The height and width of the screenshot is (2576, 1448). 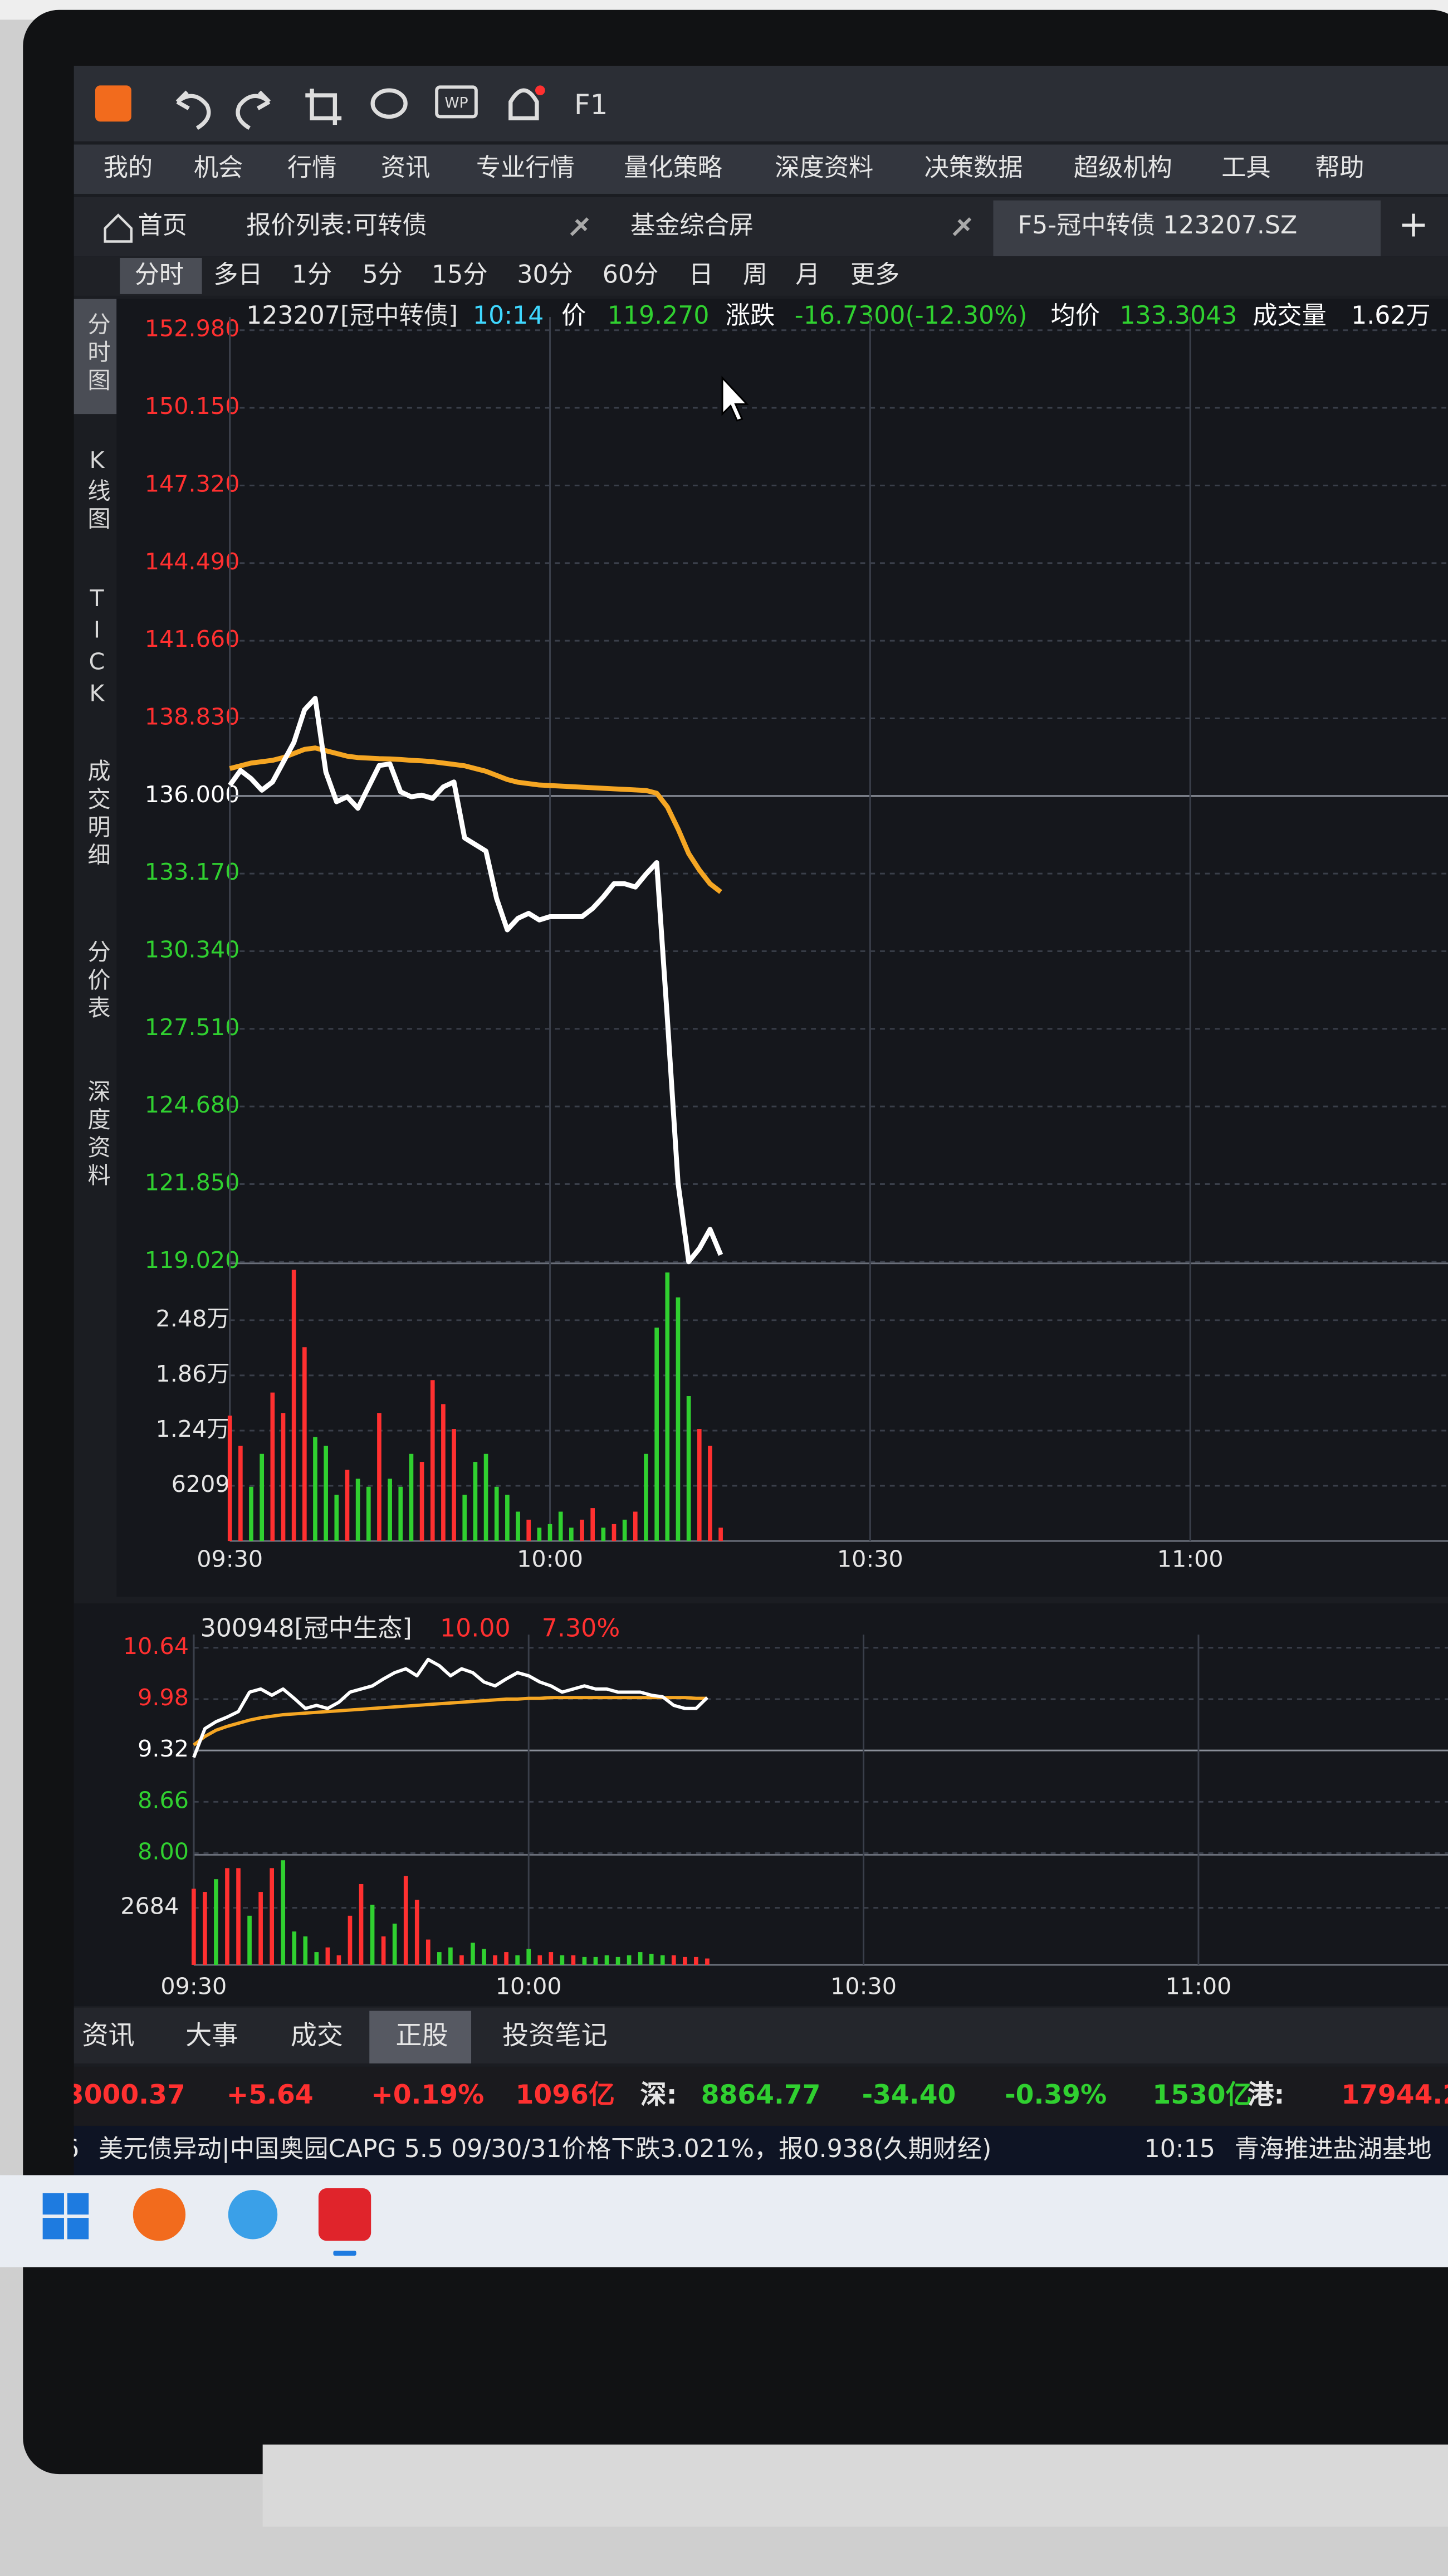 I want to click on tab: 报价列表:可转债, so click(x=336, y=225).